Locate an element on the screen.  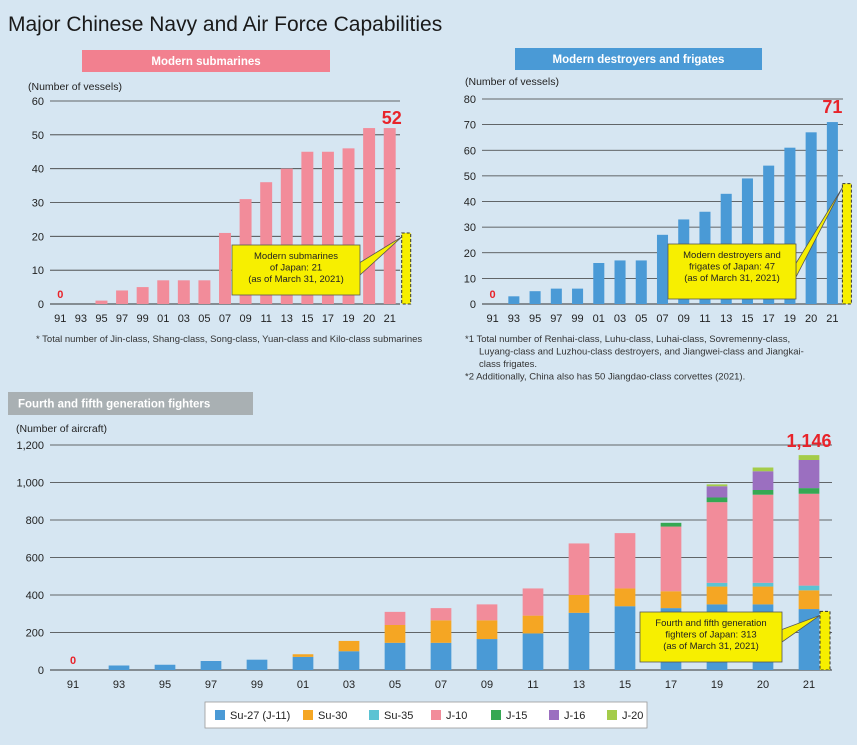
japan-callout-box is located at coordinates (711, 637).